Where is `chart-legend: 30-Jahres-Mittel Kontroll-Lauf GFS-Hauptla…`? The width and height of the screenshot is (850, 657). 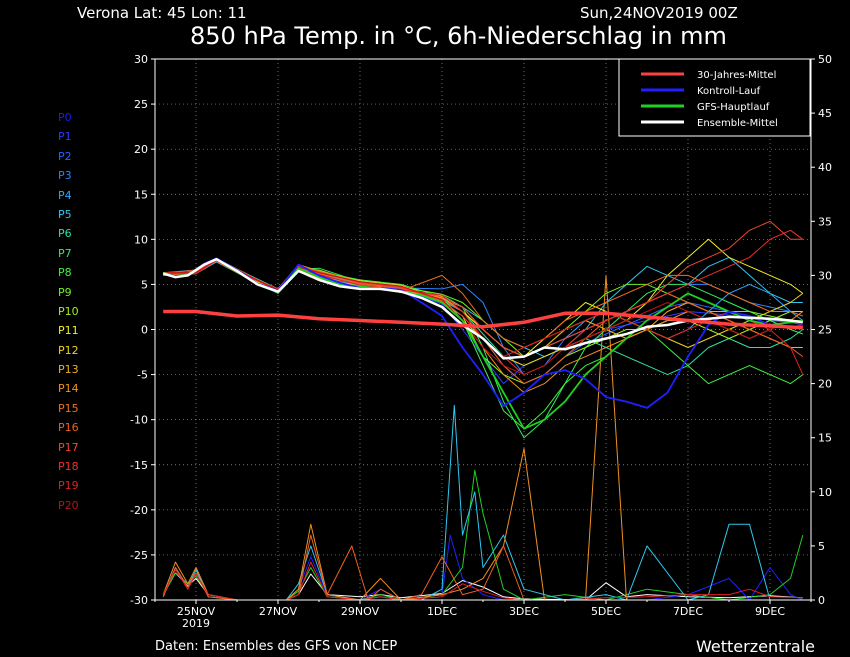
chart-legend: 30-Jahres-Mittel Kontroll-Lauf GFS-Hauptla… is located at coordinates (714, 97).